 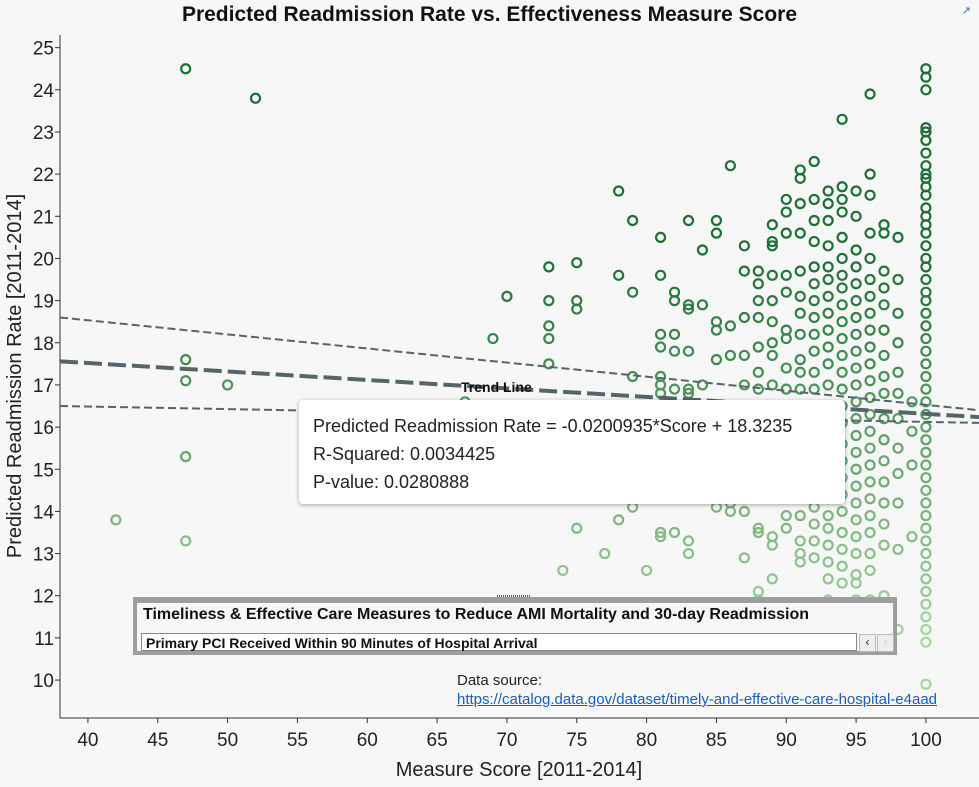 I want to click on chevron-right-icon: ›, so click(x=885, y=643).